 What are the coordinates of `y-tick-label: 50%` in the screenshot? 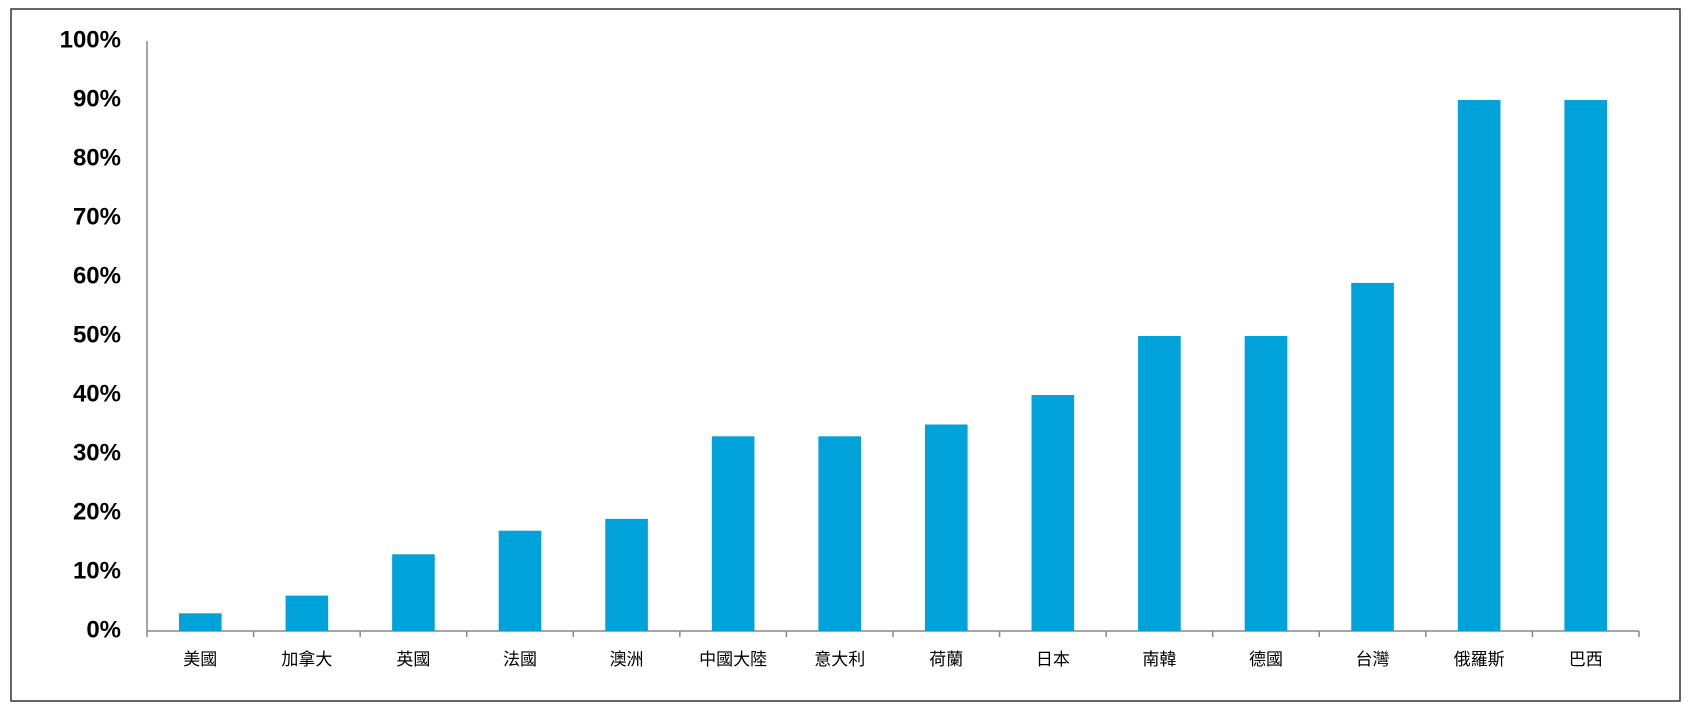 It's located at (97, 334).